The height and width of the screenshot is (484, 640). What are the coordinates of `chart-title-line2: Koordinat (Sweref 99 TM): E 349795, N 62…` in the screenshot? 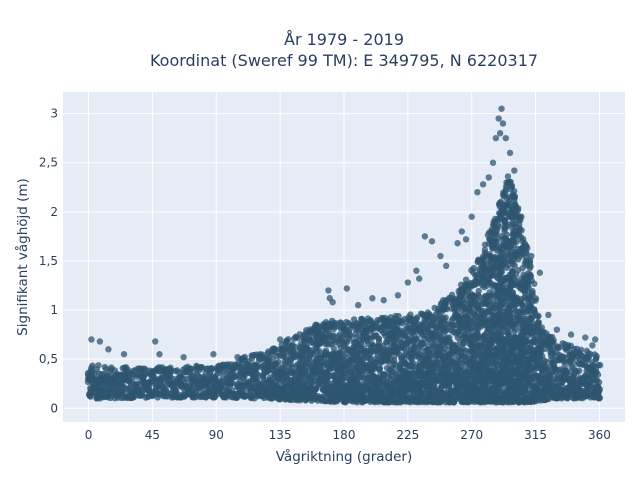 It's located at (344, 60).